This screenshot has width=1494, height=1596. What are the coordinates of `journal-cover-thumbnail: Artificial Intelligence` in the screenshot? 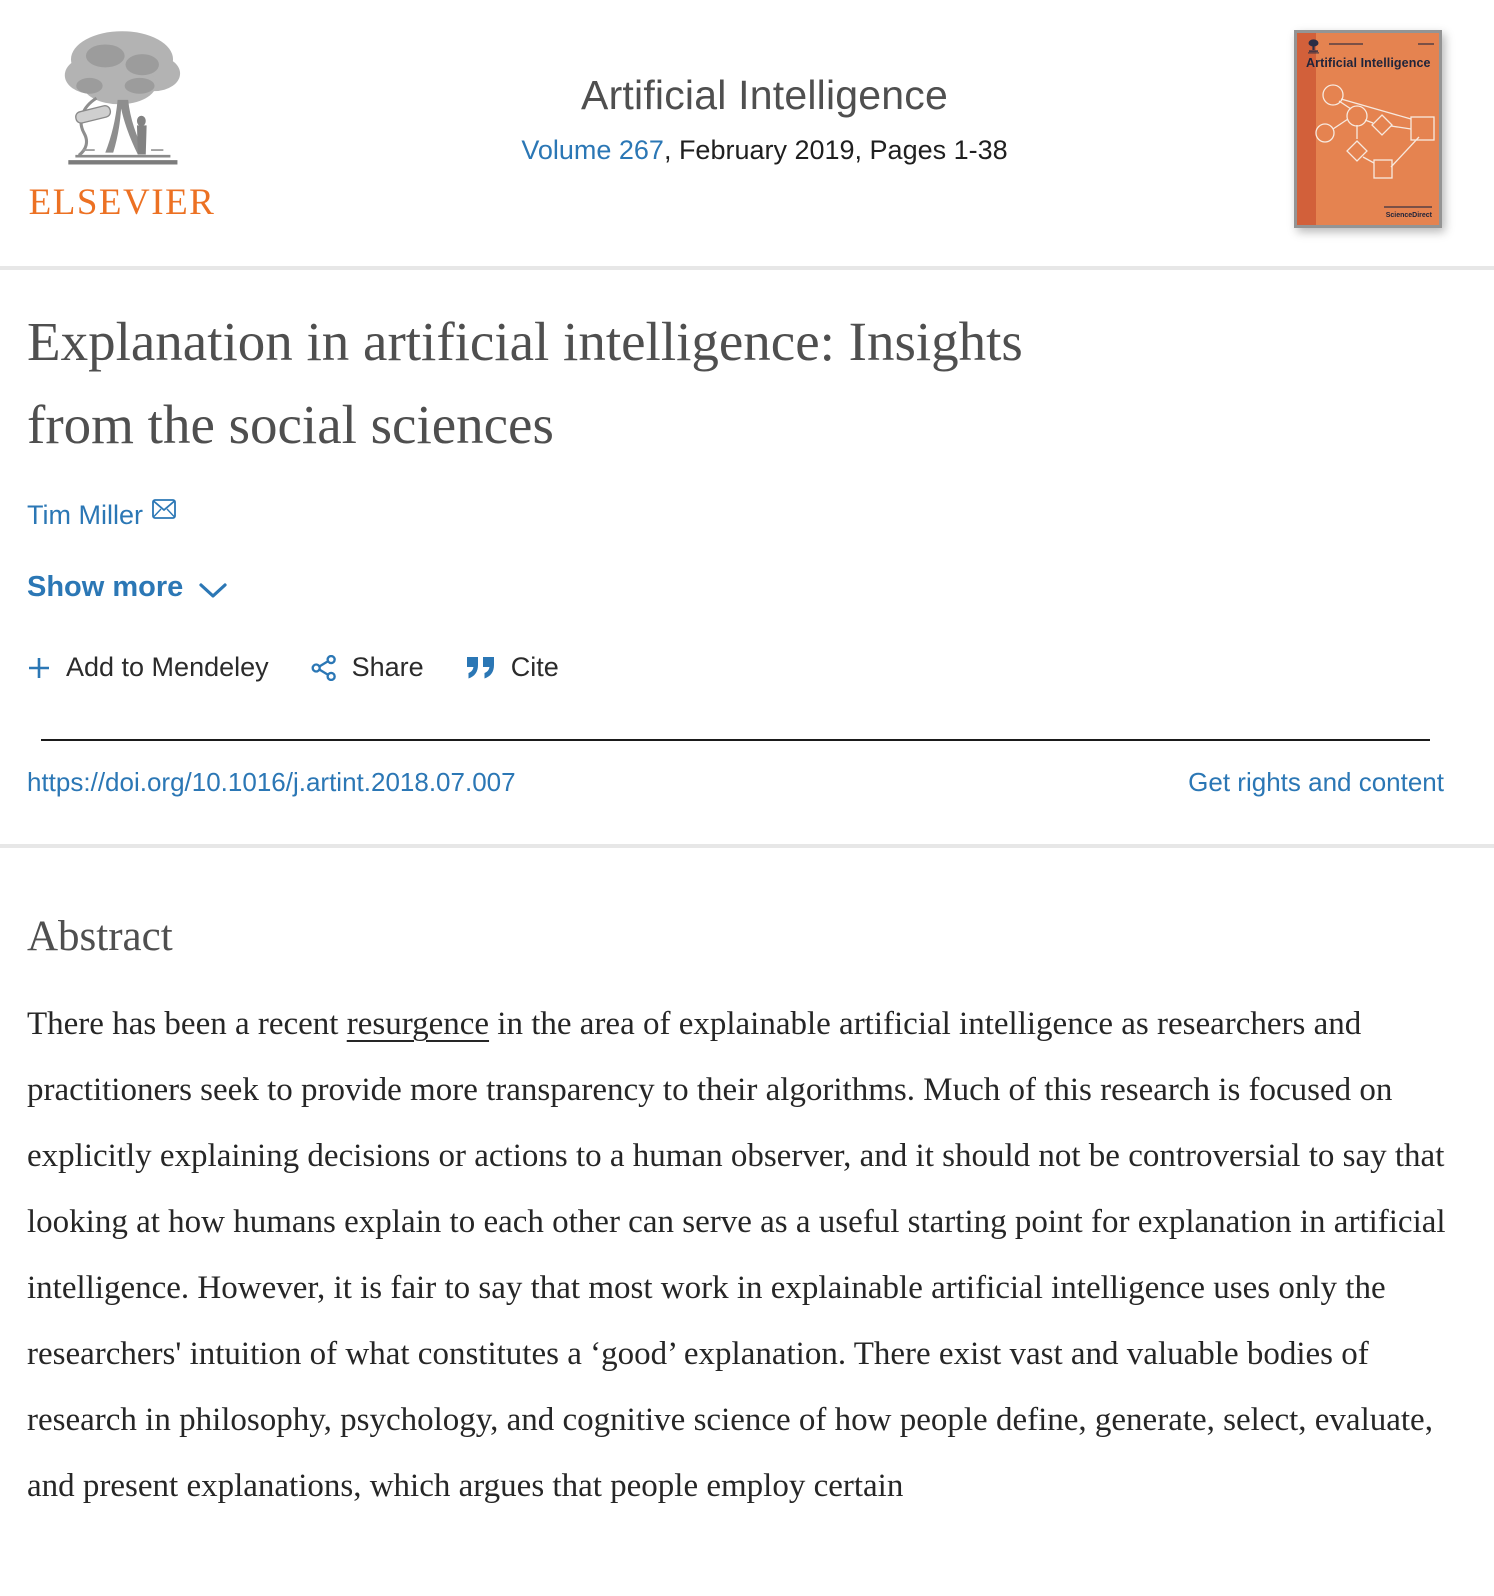 It's located at (1368, 129).